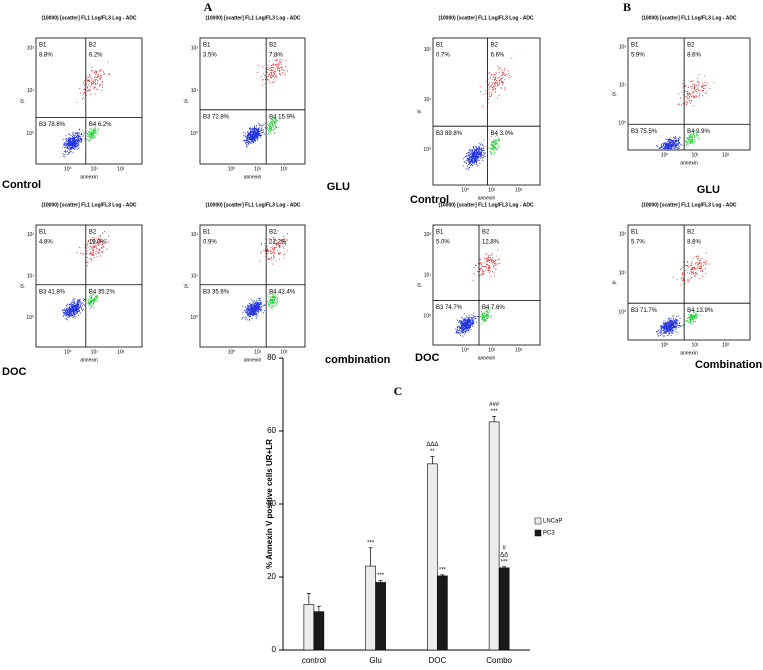  Describe the element at coordinates (427, 358) in the screenshot. I see `sample-label: DOC` at that location.